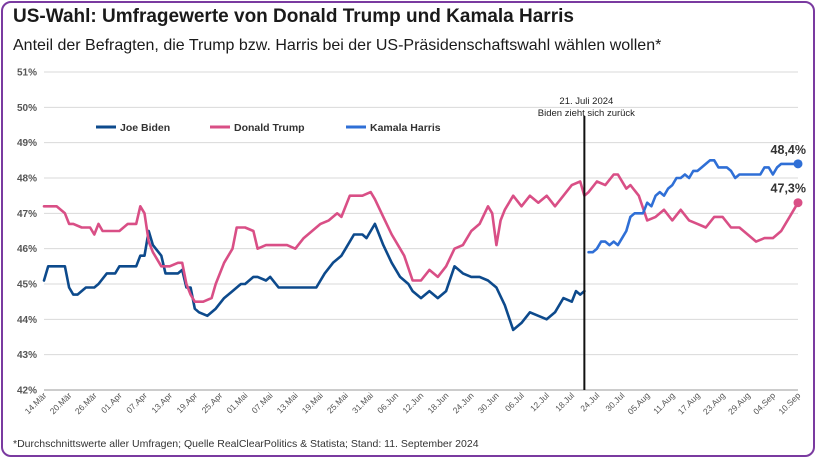  What do you see at coordinates (27, 355) in the screenshot?
I see `y-tick-label: 43%` at bounding box center [27, 355].